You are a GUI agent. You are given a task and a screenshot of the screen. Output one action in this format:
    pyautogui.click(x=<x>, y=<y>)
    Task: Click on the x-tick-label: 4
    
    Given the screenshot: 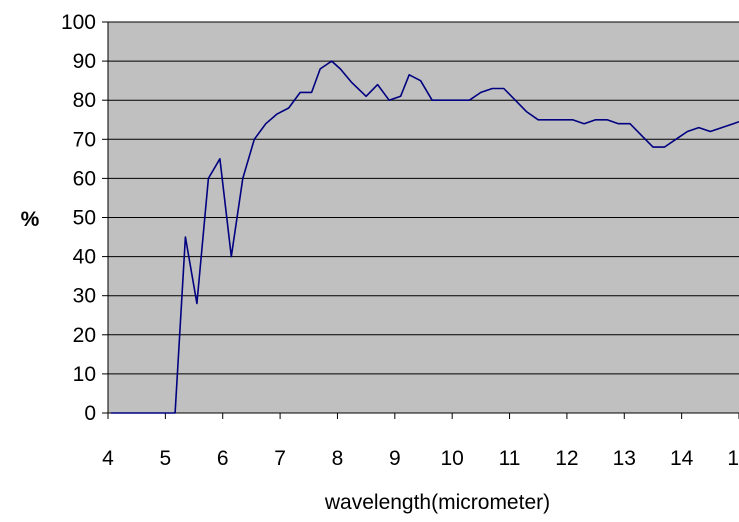 What is the action you would take?
    pyautogui.click(x=108, y=458)
    